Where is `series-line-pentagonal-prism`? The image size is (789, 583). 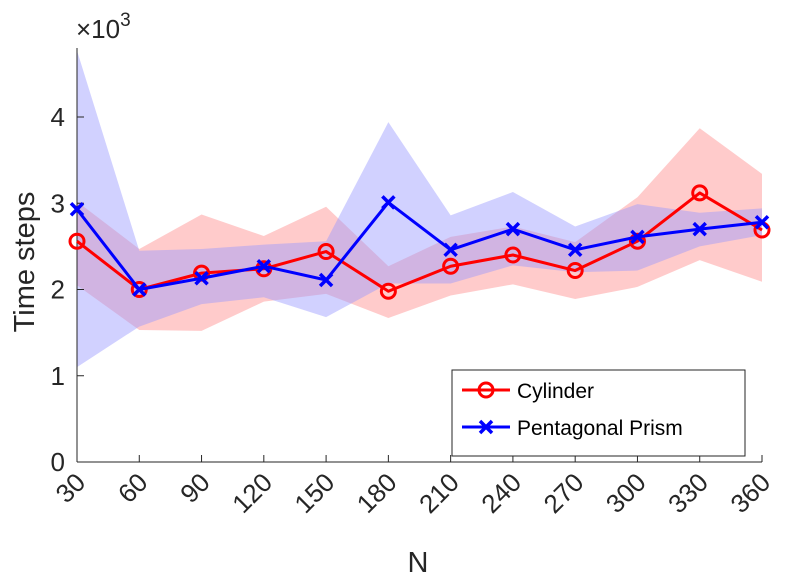
series-line-pentagonal-prism is located at coordinates (419, 245).